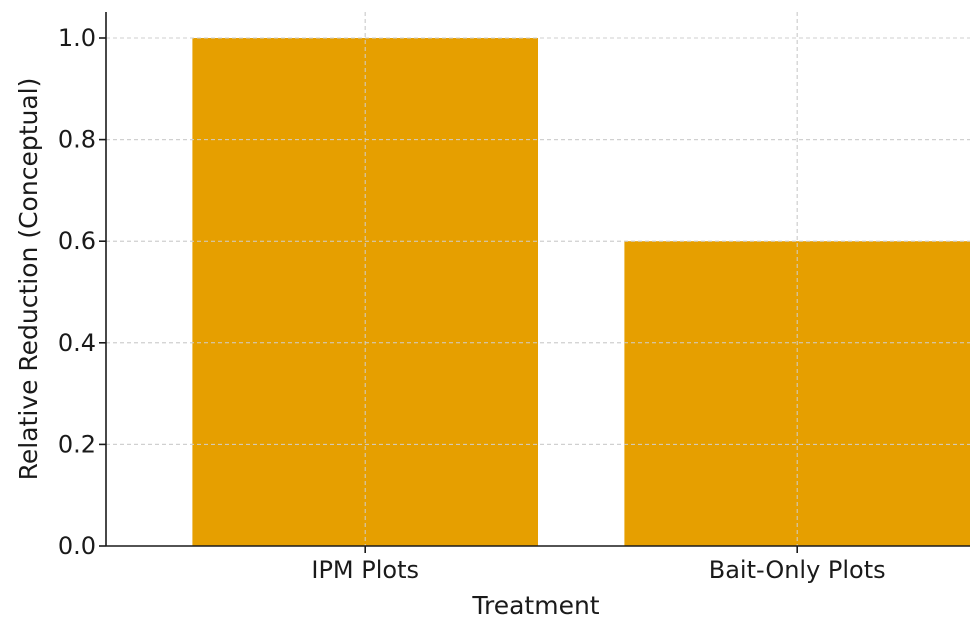 This screenshot has width=970, height=619. Describe the element at coordinates (77, 343) in the screenshot. I see `y-tick-label: 0.4` at that location.